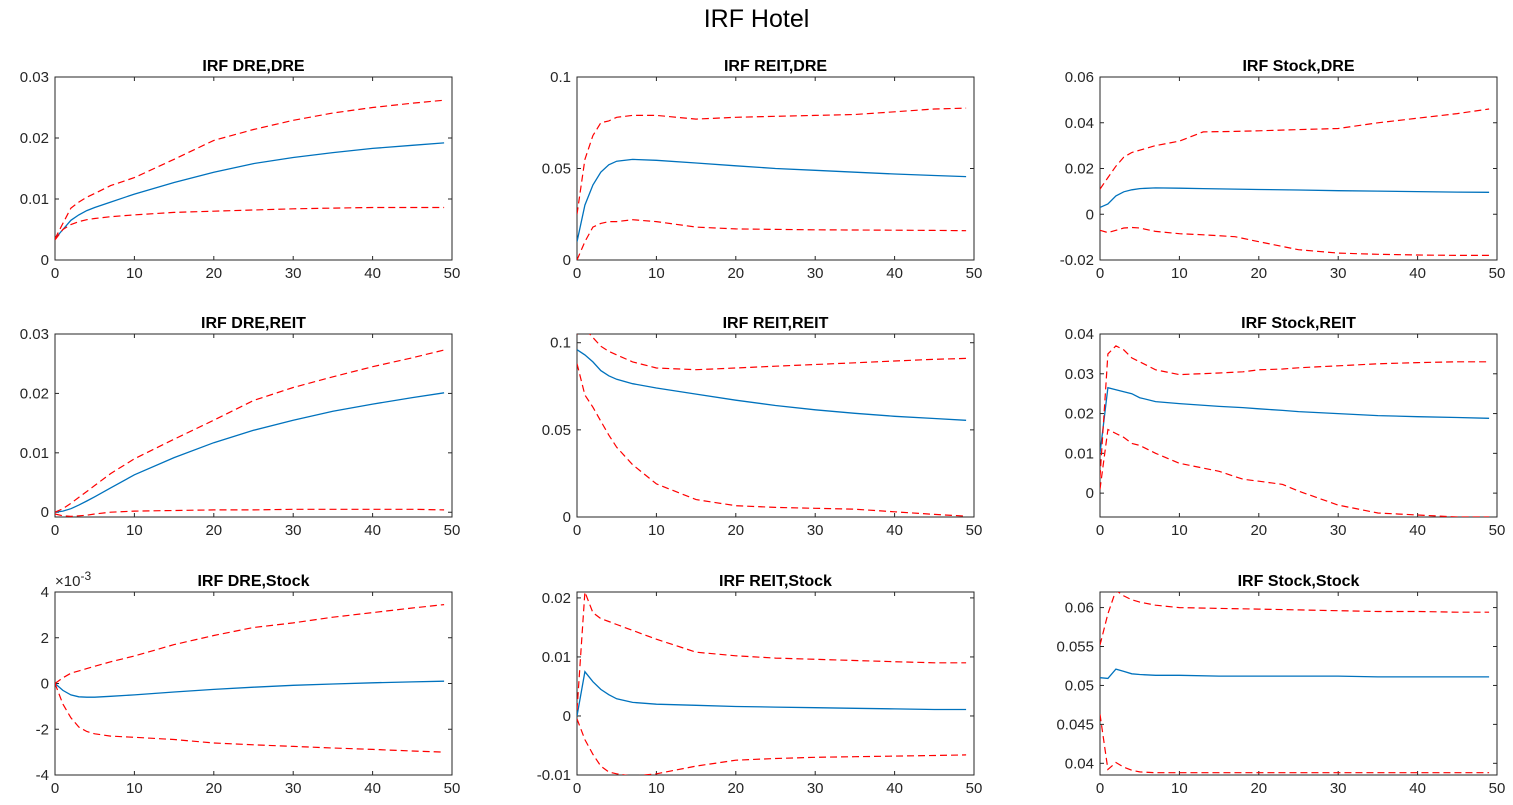  I want to click on subplot-5: IRF REIT,REIT 0 10 20 30 40 50 0 0.05 0.1, so click(762, 427).